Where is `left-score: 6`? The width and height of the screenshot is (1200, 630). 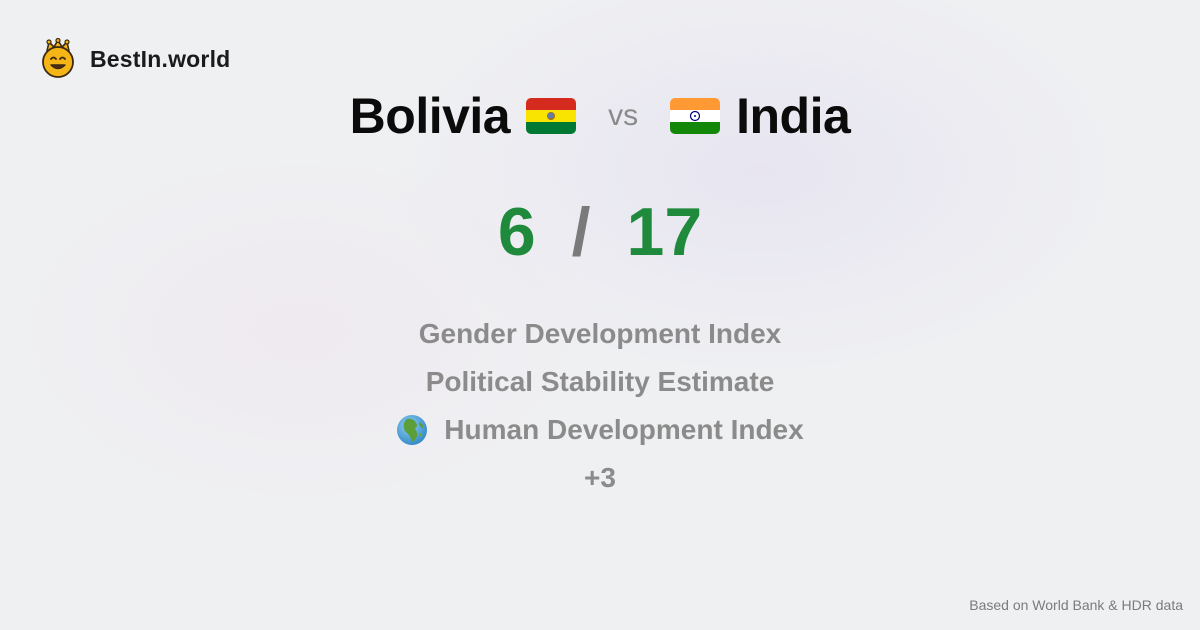
left-score: 6 is located at coordinates (516, 232).